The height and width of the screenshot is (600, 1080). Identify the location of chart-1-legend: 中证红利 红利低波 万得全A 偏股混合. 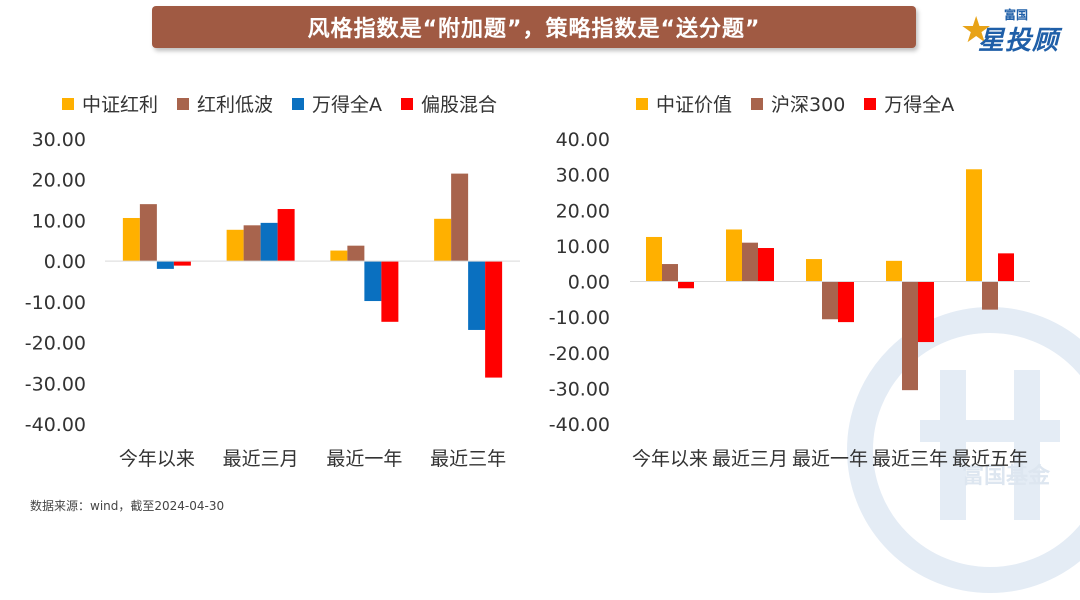
(289, 103).